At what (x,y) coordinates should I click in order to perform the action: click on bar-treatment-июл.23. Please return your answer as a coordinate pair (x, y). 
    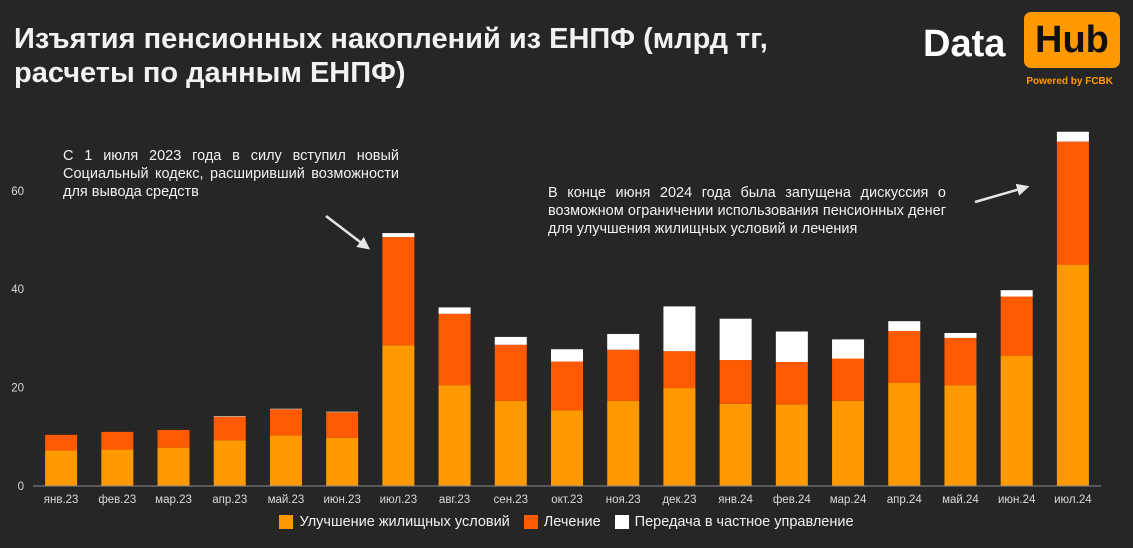
    Looking at the image, I should click on (398, 291).